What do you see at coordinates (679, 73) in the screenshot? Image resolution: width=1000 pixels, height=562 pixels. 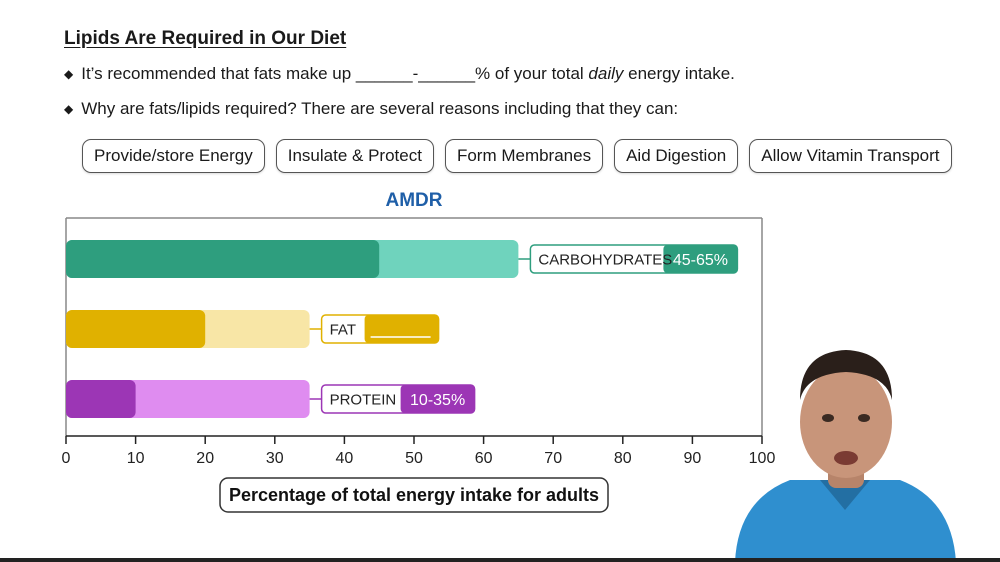 I see `bullet1-text-c: energy intake.` at bounding box center [679, 73].